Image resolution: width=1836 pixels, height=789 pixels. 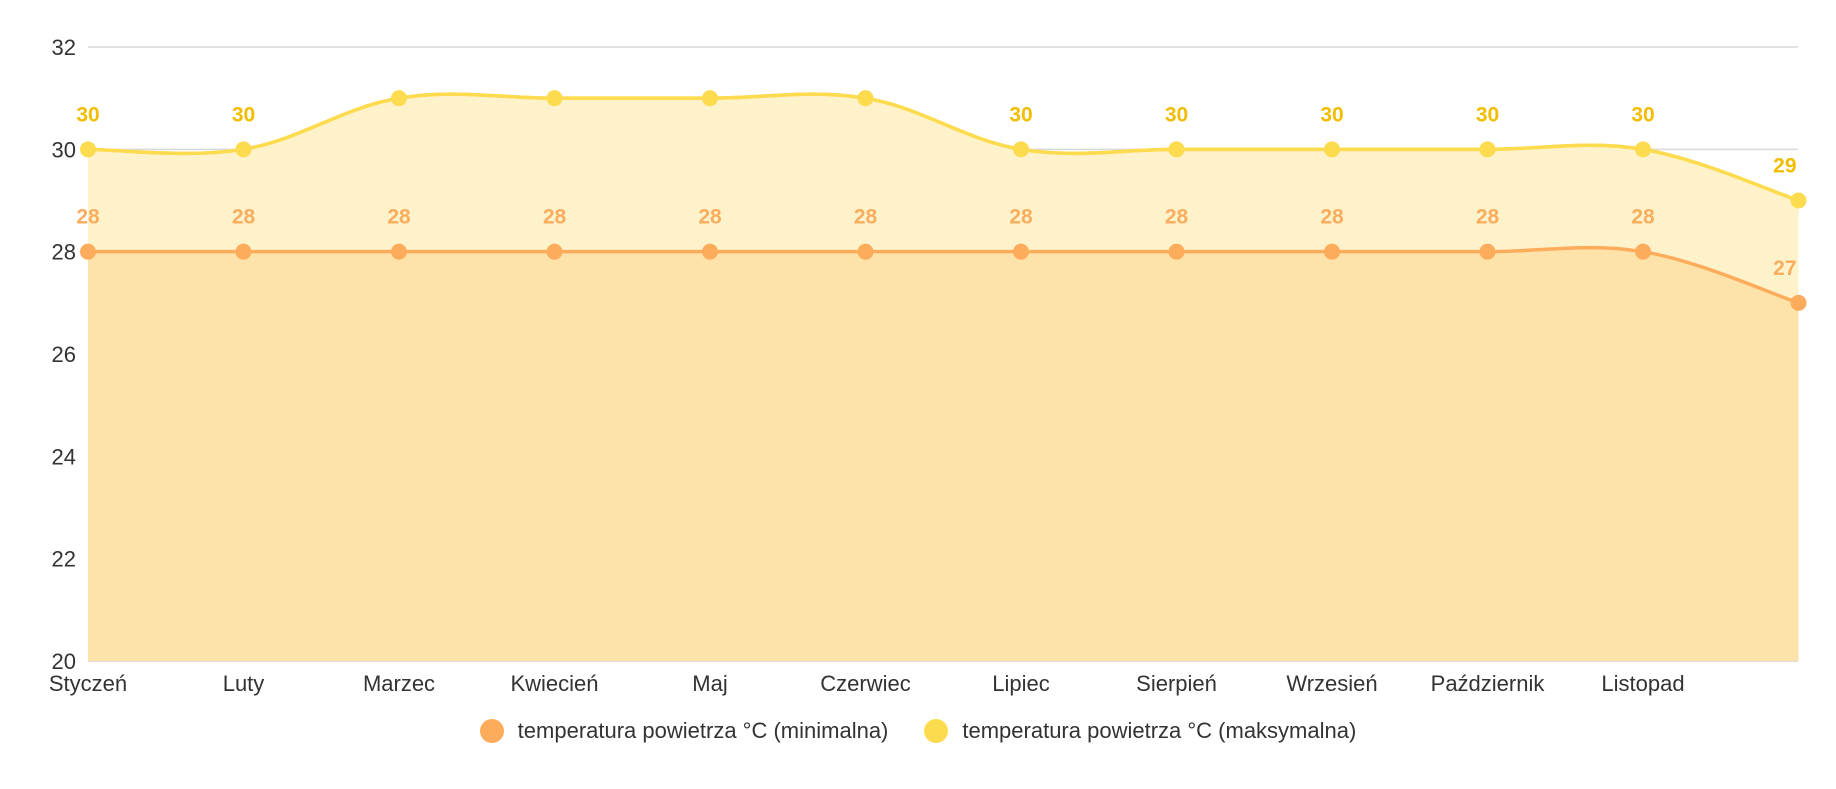 I want to click on legend-item-min: temperatura powietrza °C (minimalna), so click(x=684, y=731).